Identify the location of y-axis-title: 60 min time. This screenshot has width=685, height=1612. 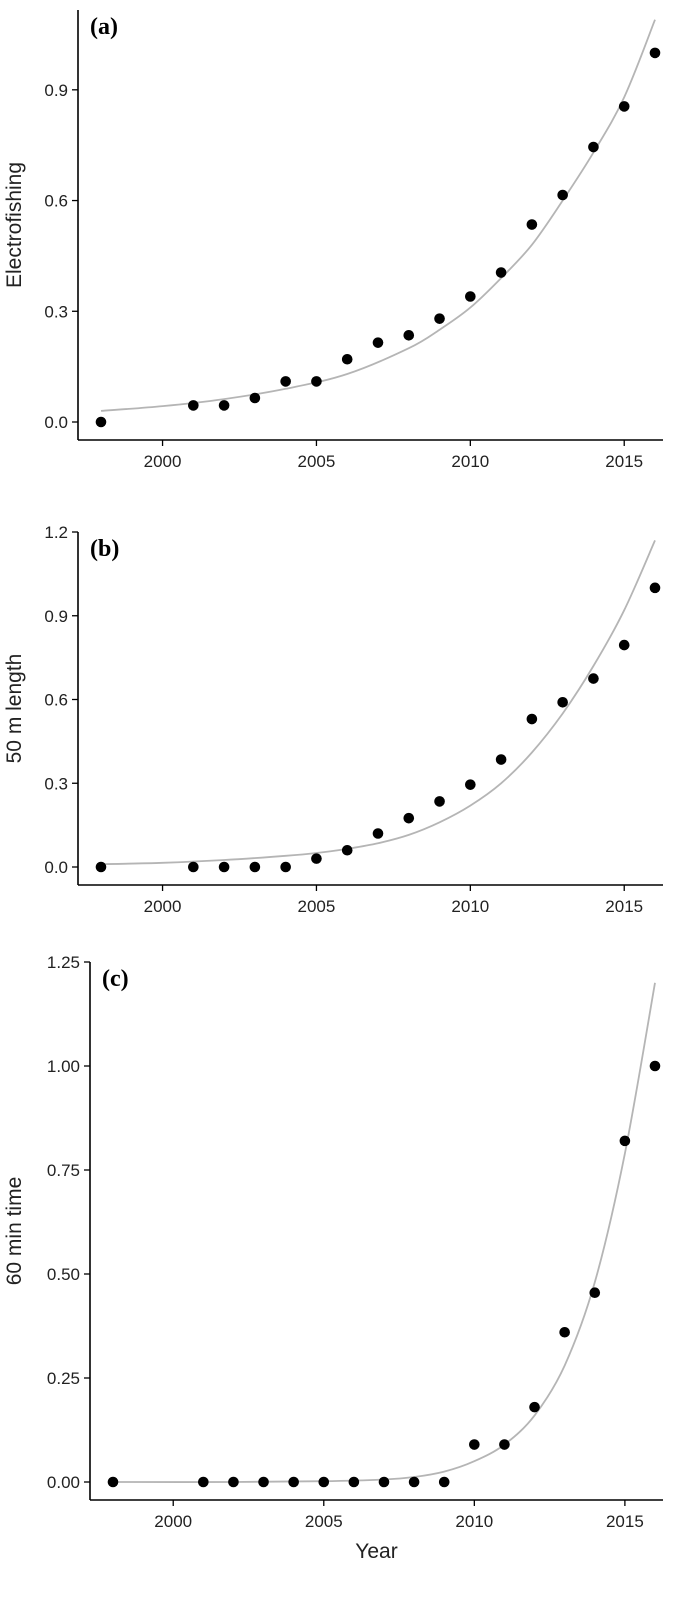
(14, 1231).